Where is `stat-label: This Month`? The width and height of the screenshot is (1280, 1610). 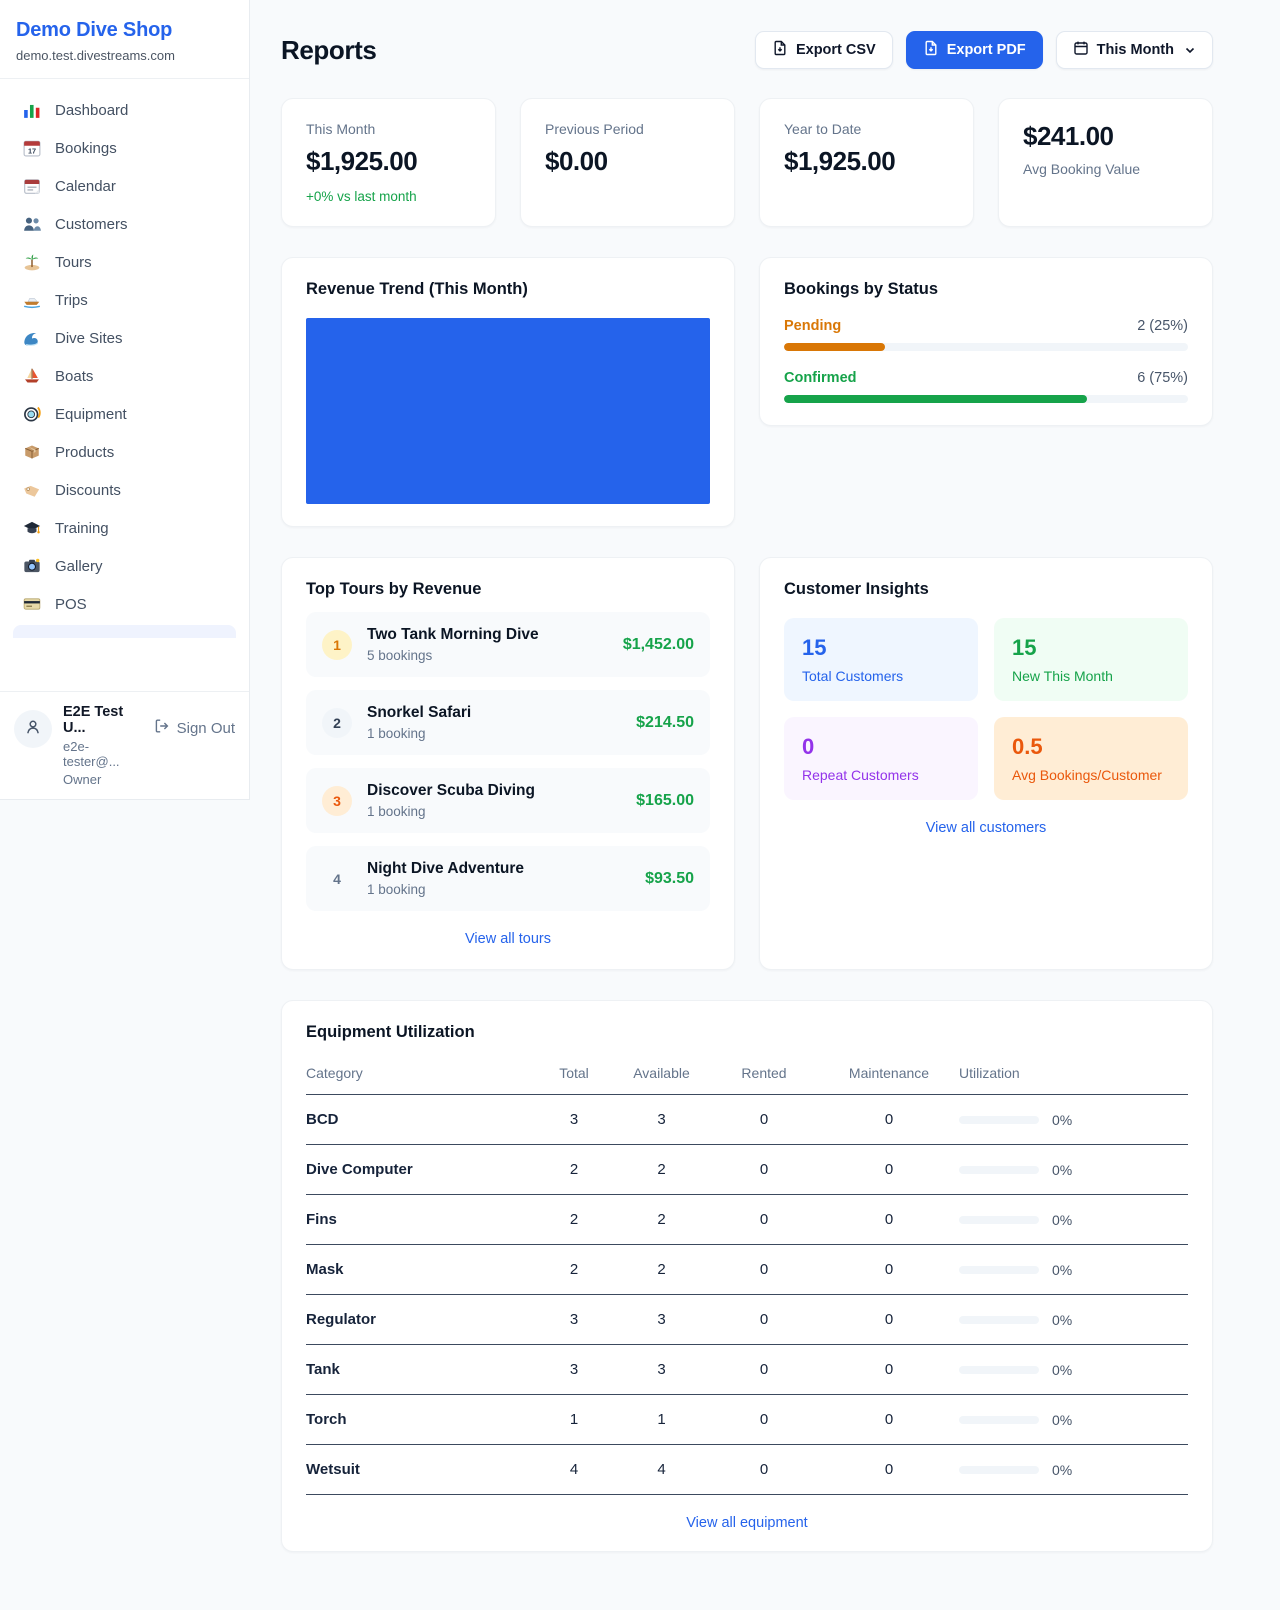 stat-label: This Month is located at coordinates (341, 129).